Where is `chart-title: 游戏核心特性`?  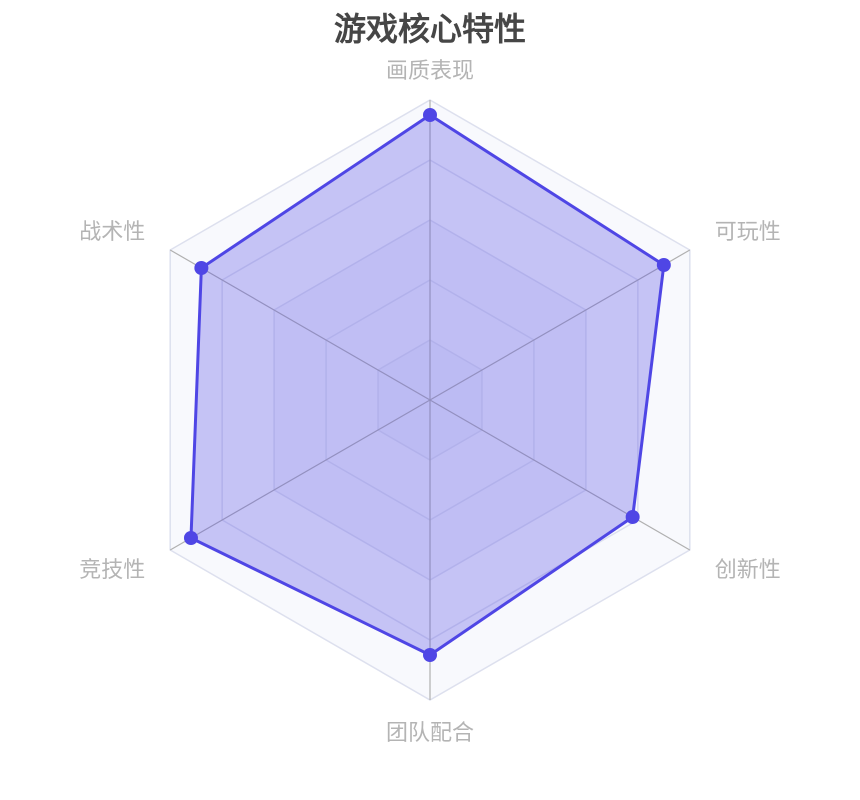 chart-title: 游戏核心特性 is located at coordinates (429, 29).